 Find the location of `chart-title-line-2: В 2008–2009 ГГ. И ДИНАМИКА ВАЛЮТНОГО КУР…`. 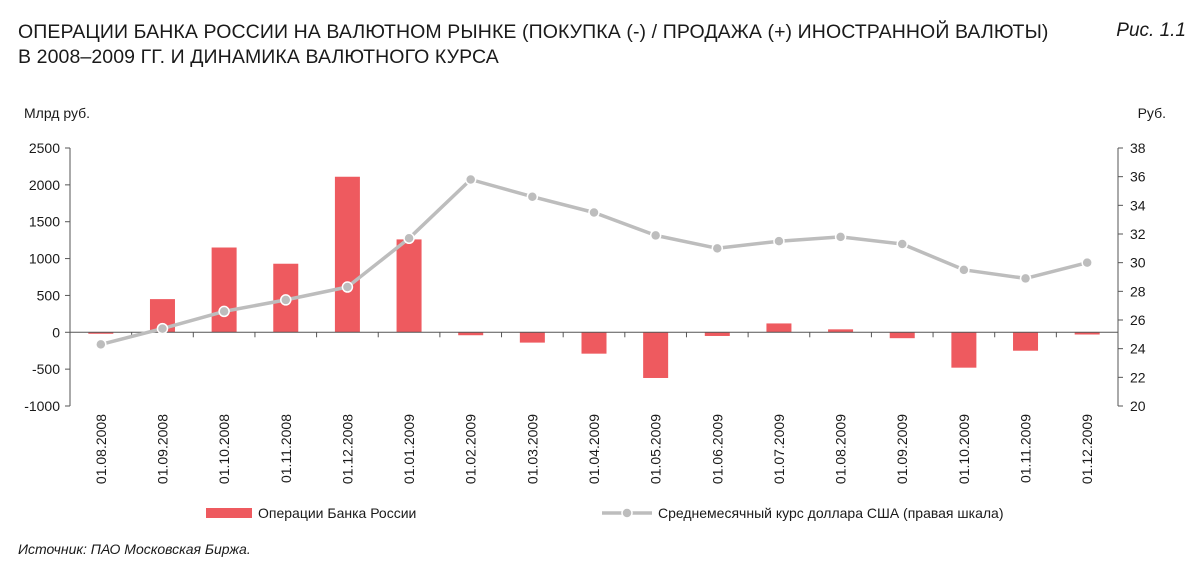

chart-title-line-2: В 2008–2009 ГГ. И ДИНАМИКА ВАЛЮТНОГО КУР… is located at coordinates (258, 57).